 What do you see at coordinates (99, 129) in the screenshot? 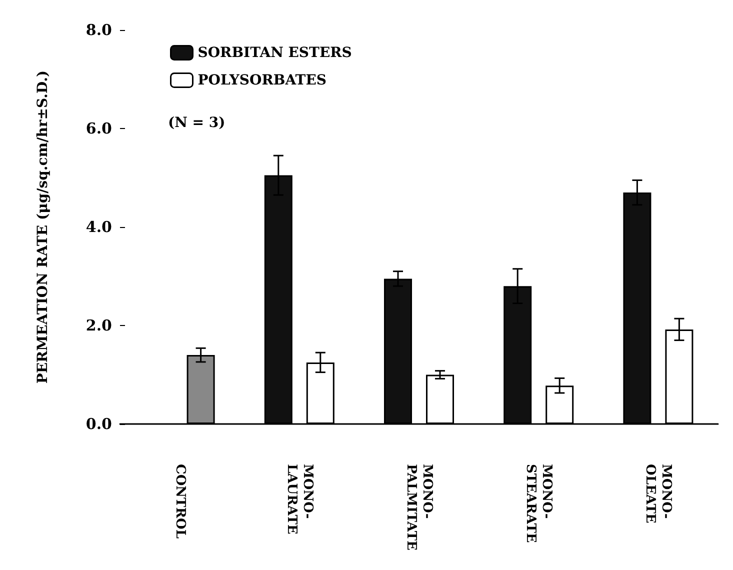
I see `y-tick-label: 6.0` at bounding box center [99, 129].